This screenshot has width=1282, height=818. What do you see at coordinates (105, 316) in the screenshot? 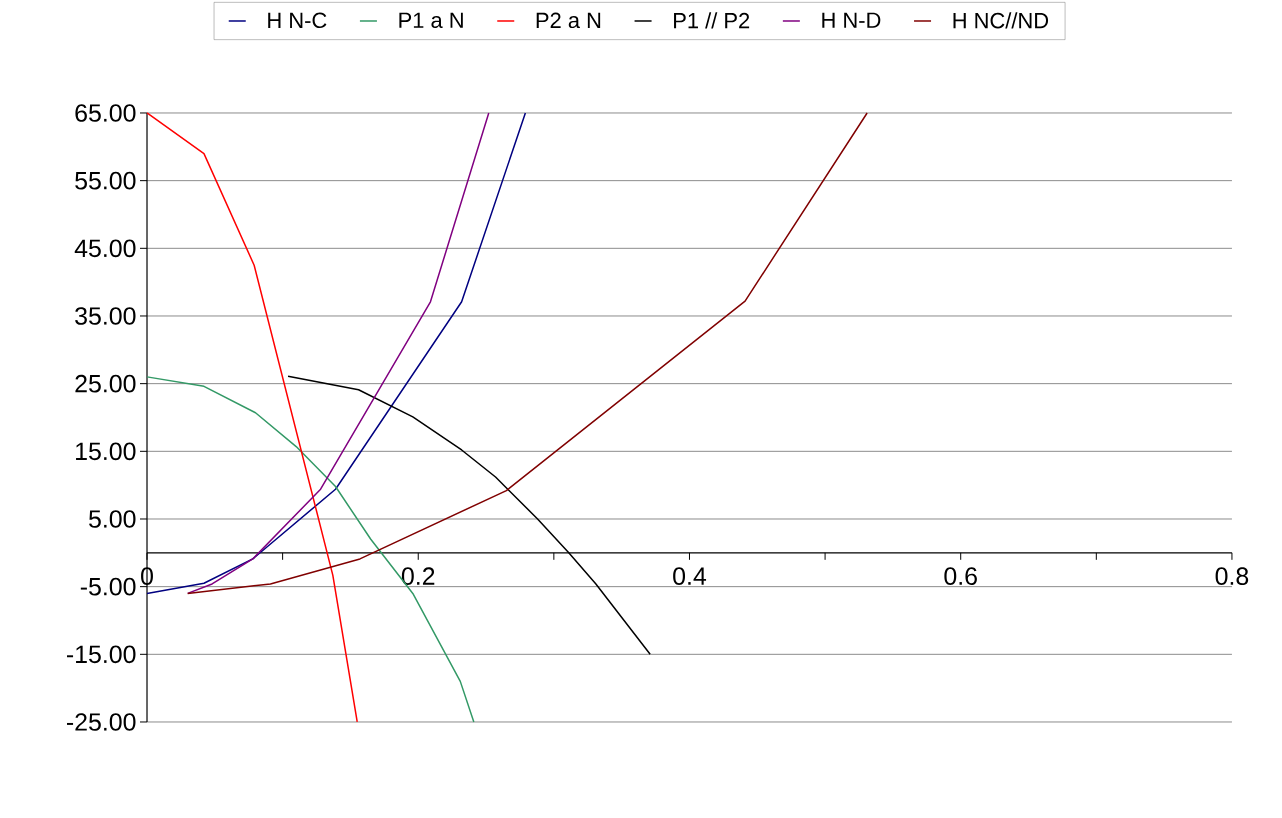
I see `y-tick-label: 35.00` at bounding box center [105, 316].